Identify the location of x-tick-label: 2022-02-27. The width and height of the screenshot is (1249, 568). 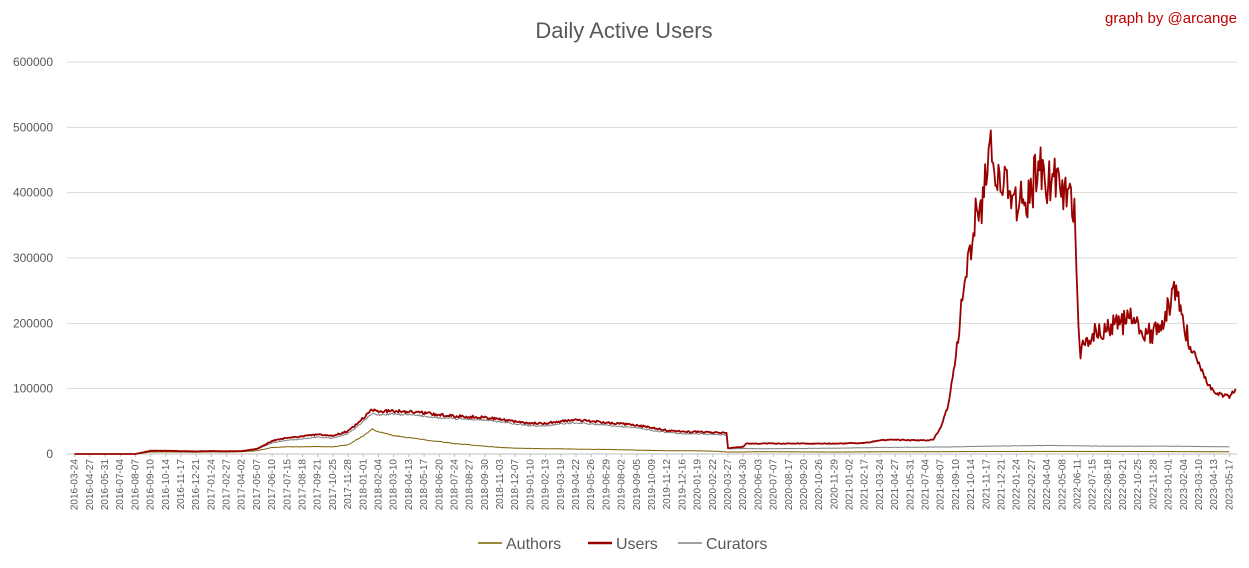
(1032, 485).